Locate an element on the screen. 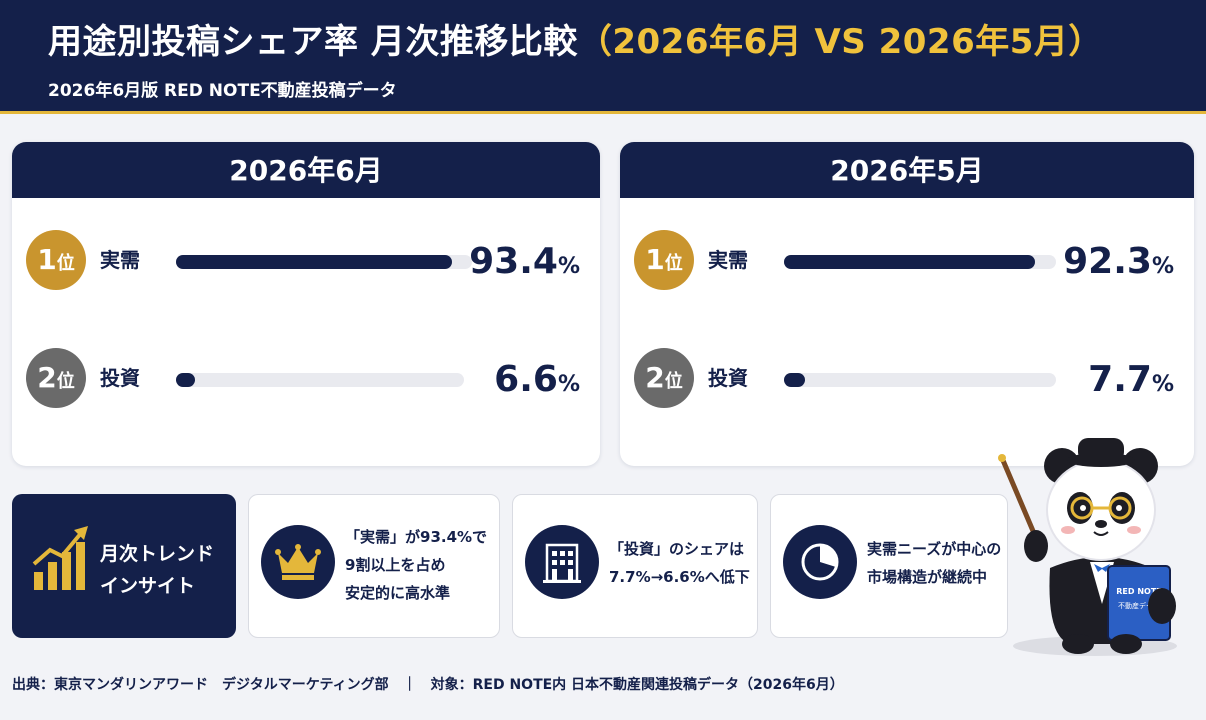 This screenshot has height=720, width=1206. trend-line: 月次トレンド is located at coordinates (157, 554).